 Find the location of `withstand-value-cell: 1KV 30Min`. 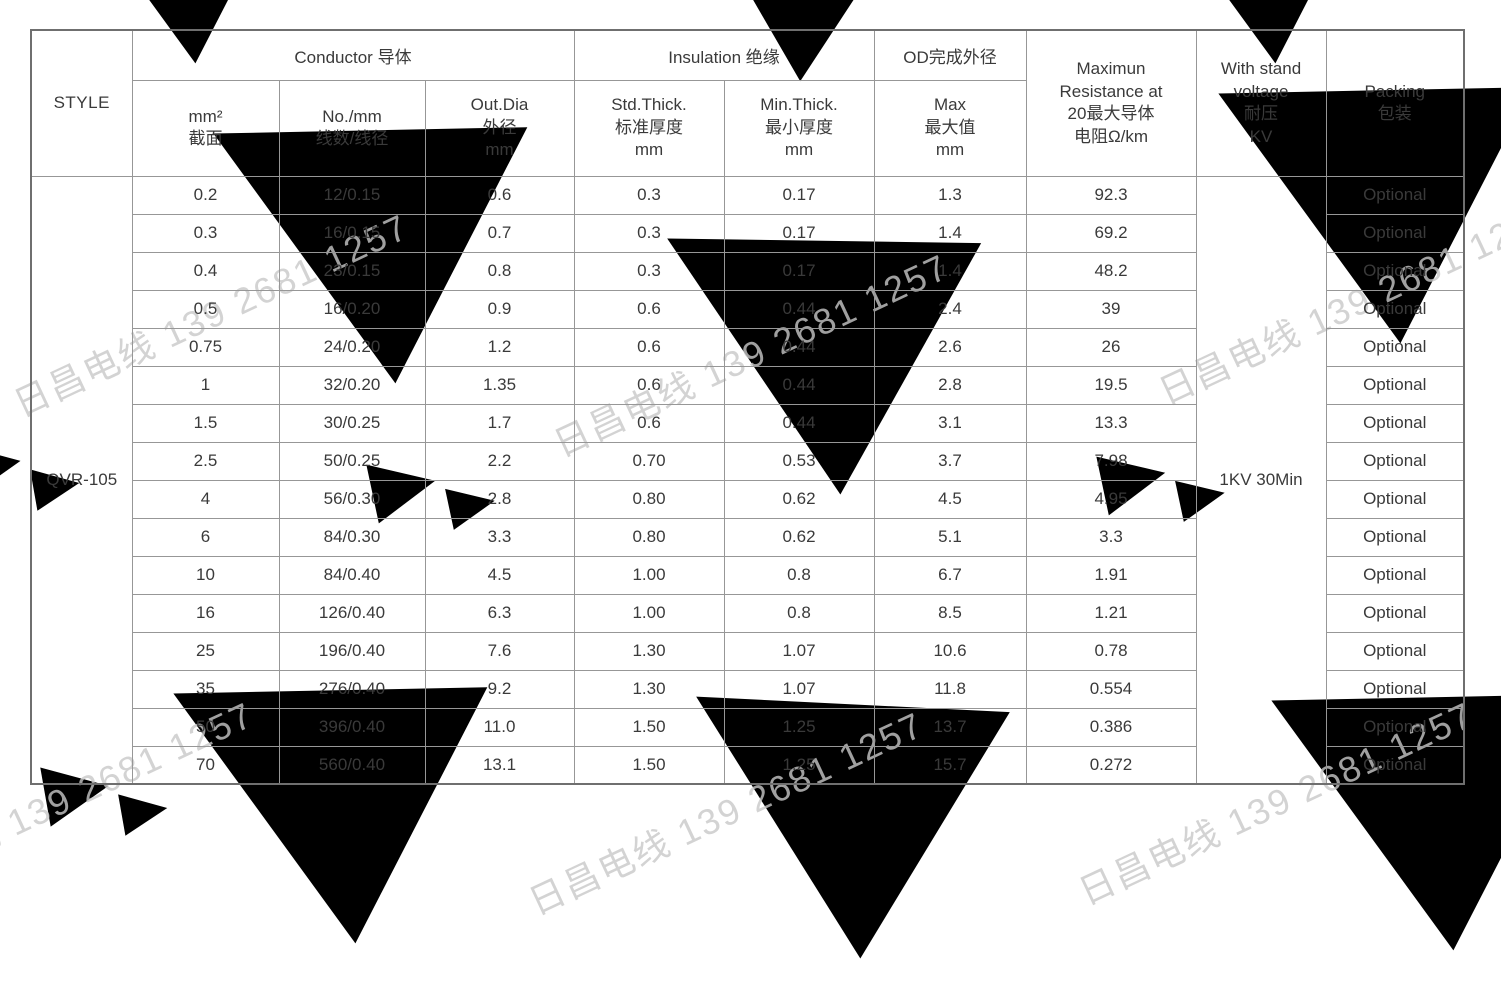

withstand-value-cell: 1KV 30Min is located at coordinates (1261, 480).